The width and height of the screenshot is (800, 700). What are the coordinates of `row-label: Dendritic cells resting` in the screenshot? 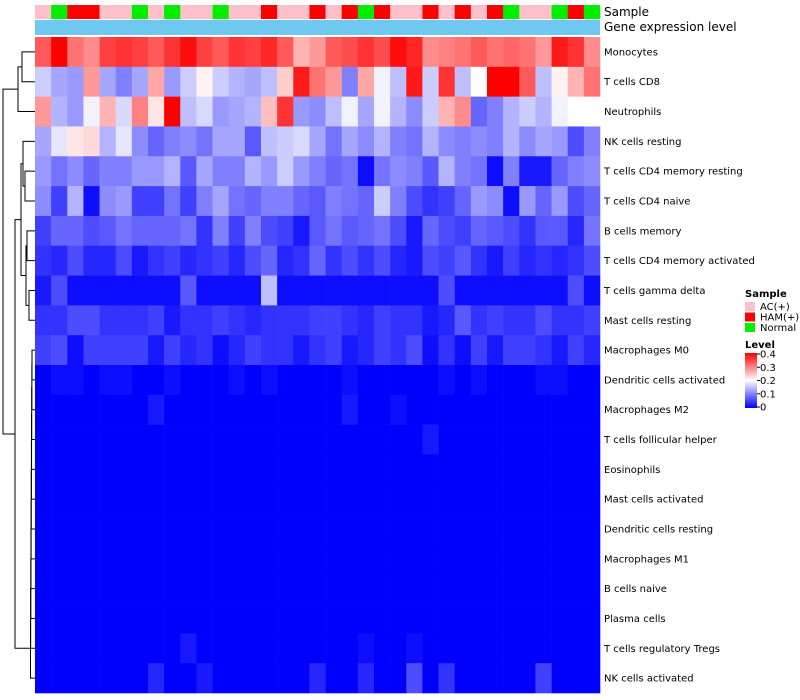 It's located at (658, 530).